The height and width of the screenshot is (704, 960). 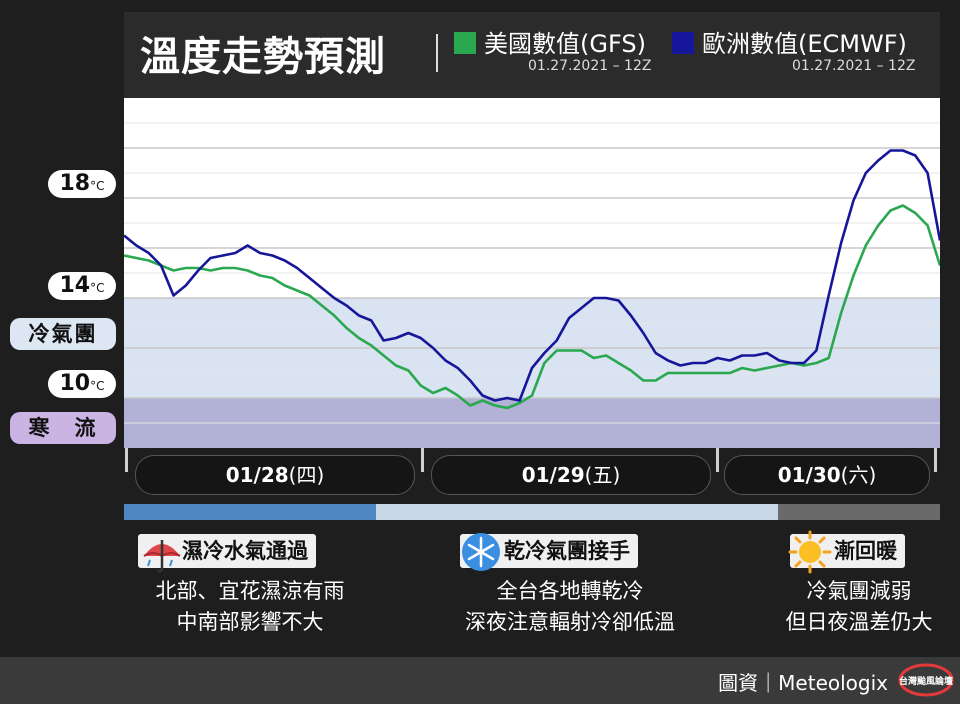 What do you see at coordinates (683, 43) in the screenshot?
I see `legend-swatch-ecmwf` at bounding box center [683, 43].